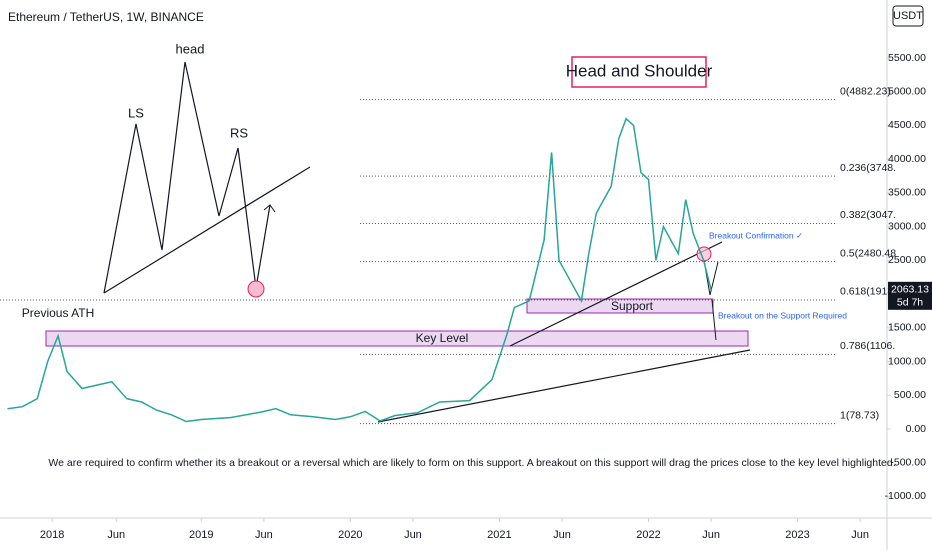 The height and width of the screenshot is (555, 932). Describe the element at coordinates (648, 535) in the screenshot. I see `x-tick-label: 2022` at that location.